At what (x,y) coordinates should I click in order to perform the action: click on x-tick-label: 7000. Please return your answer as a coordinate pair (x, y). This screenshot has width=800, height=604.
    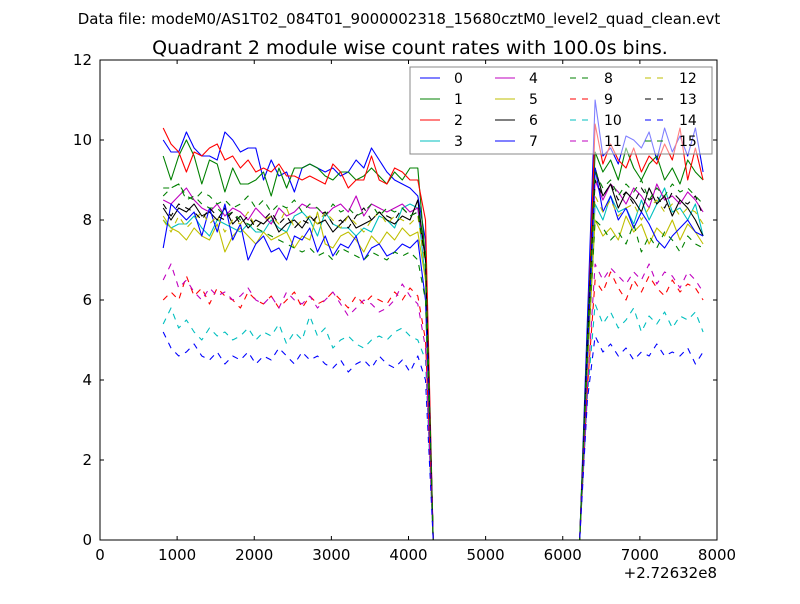
    Looking at the image, I should click on (640, 555).